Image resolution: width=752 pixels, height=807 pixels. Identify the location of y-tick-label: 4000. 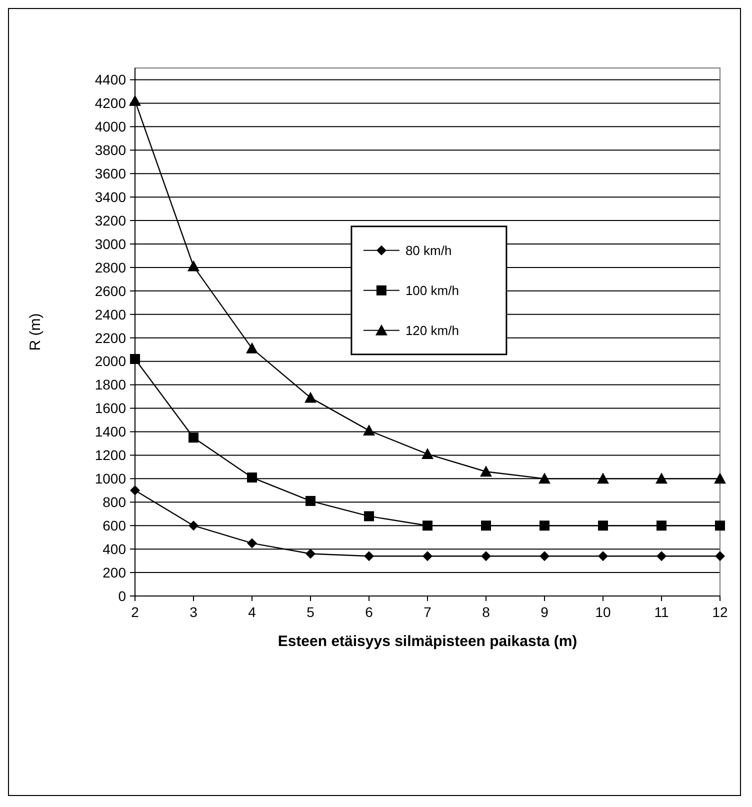
(110, 126).